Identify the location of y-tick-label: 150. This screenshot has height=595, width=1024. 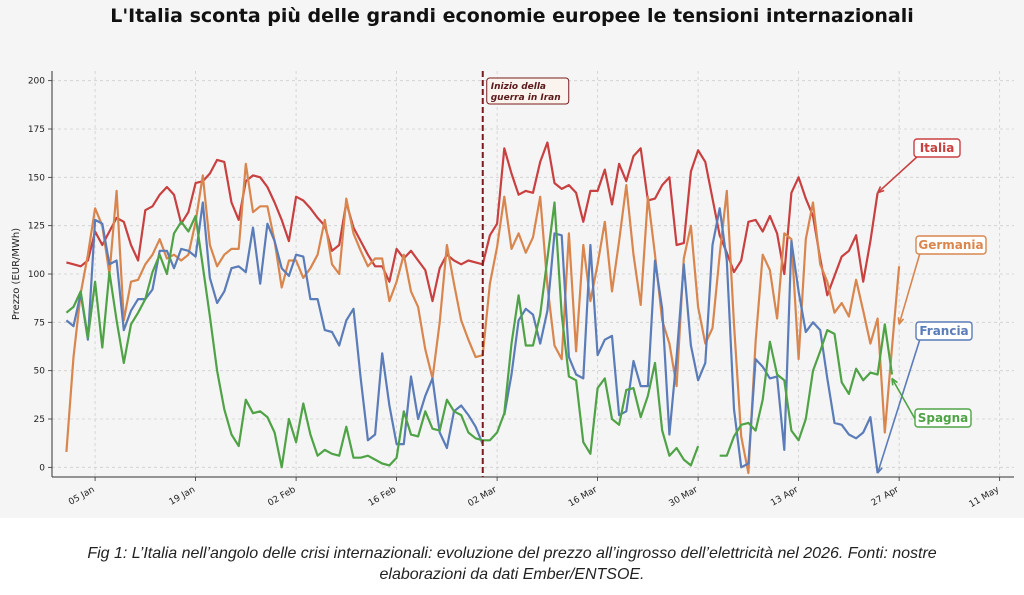
(36, 178).